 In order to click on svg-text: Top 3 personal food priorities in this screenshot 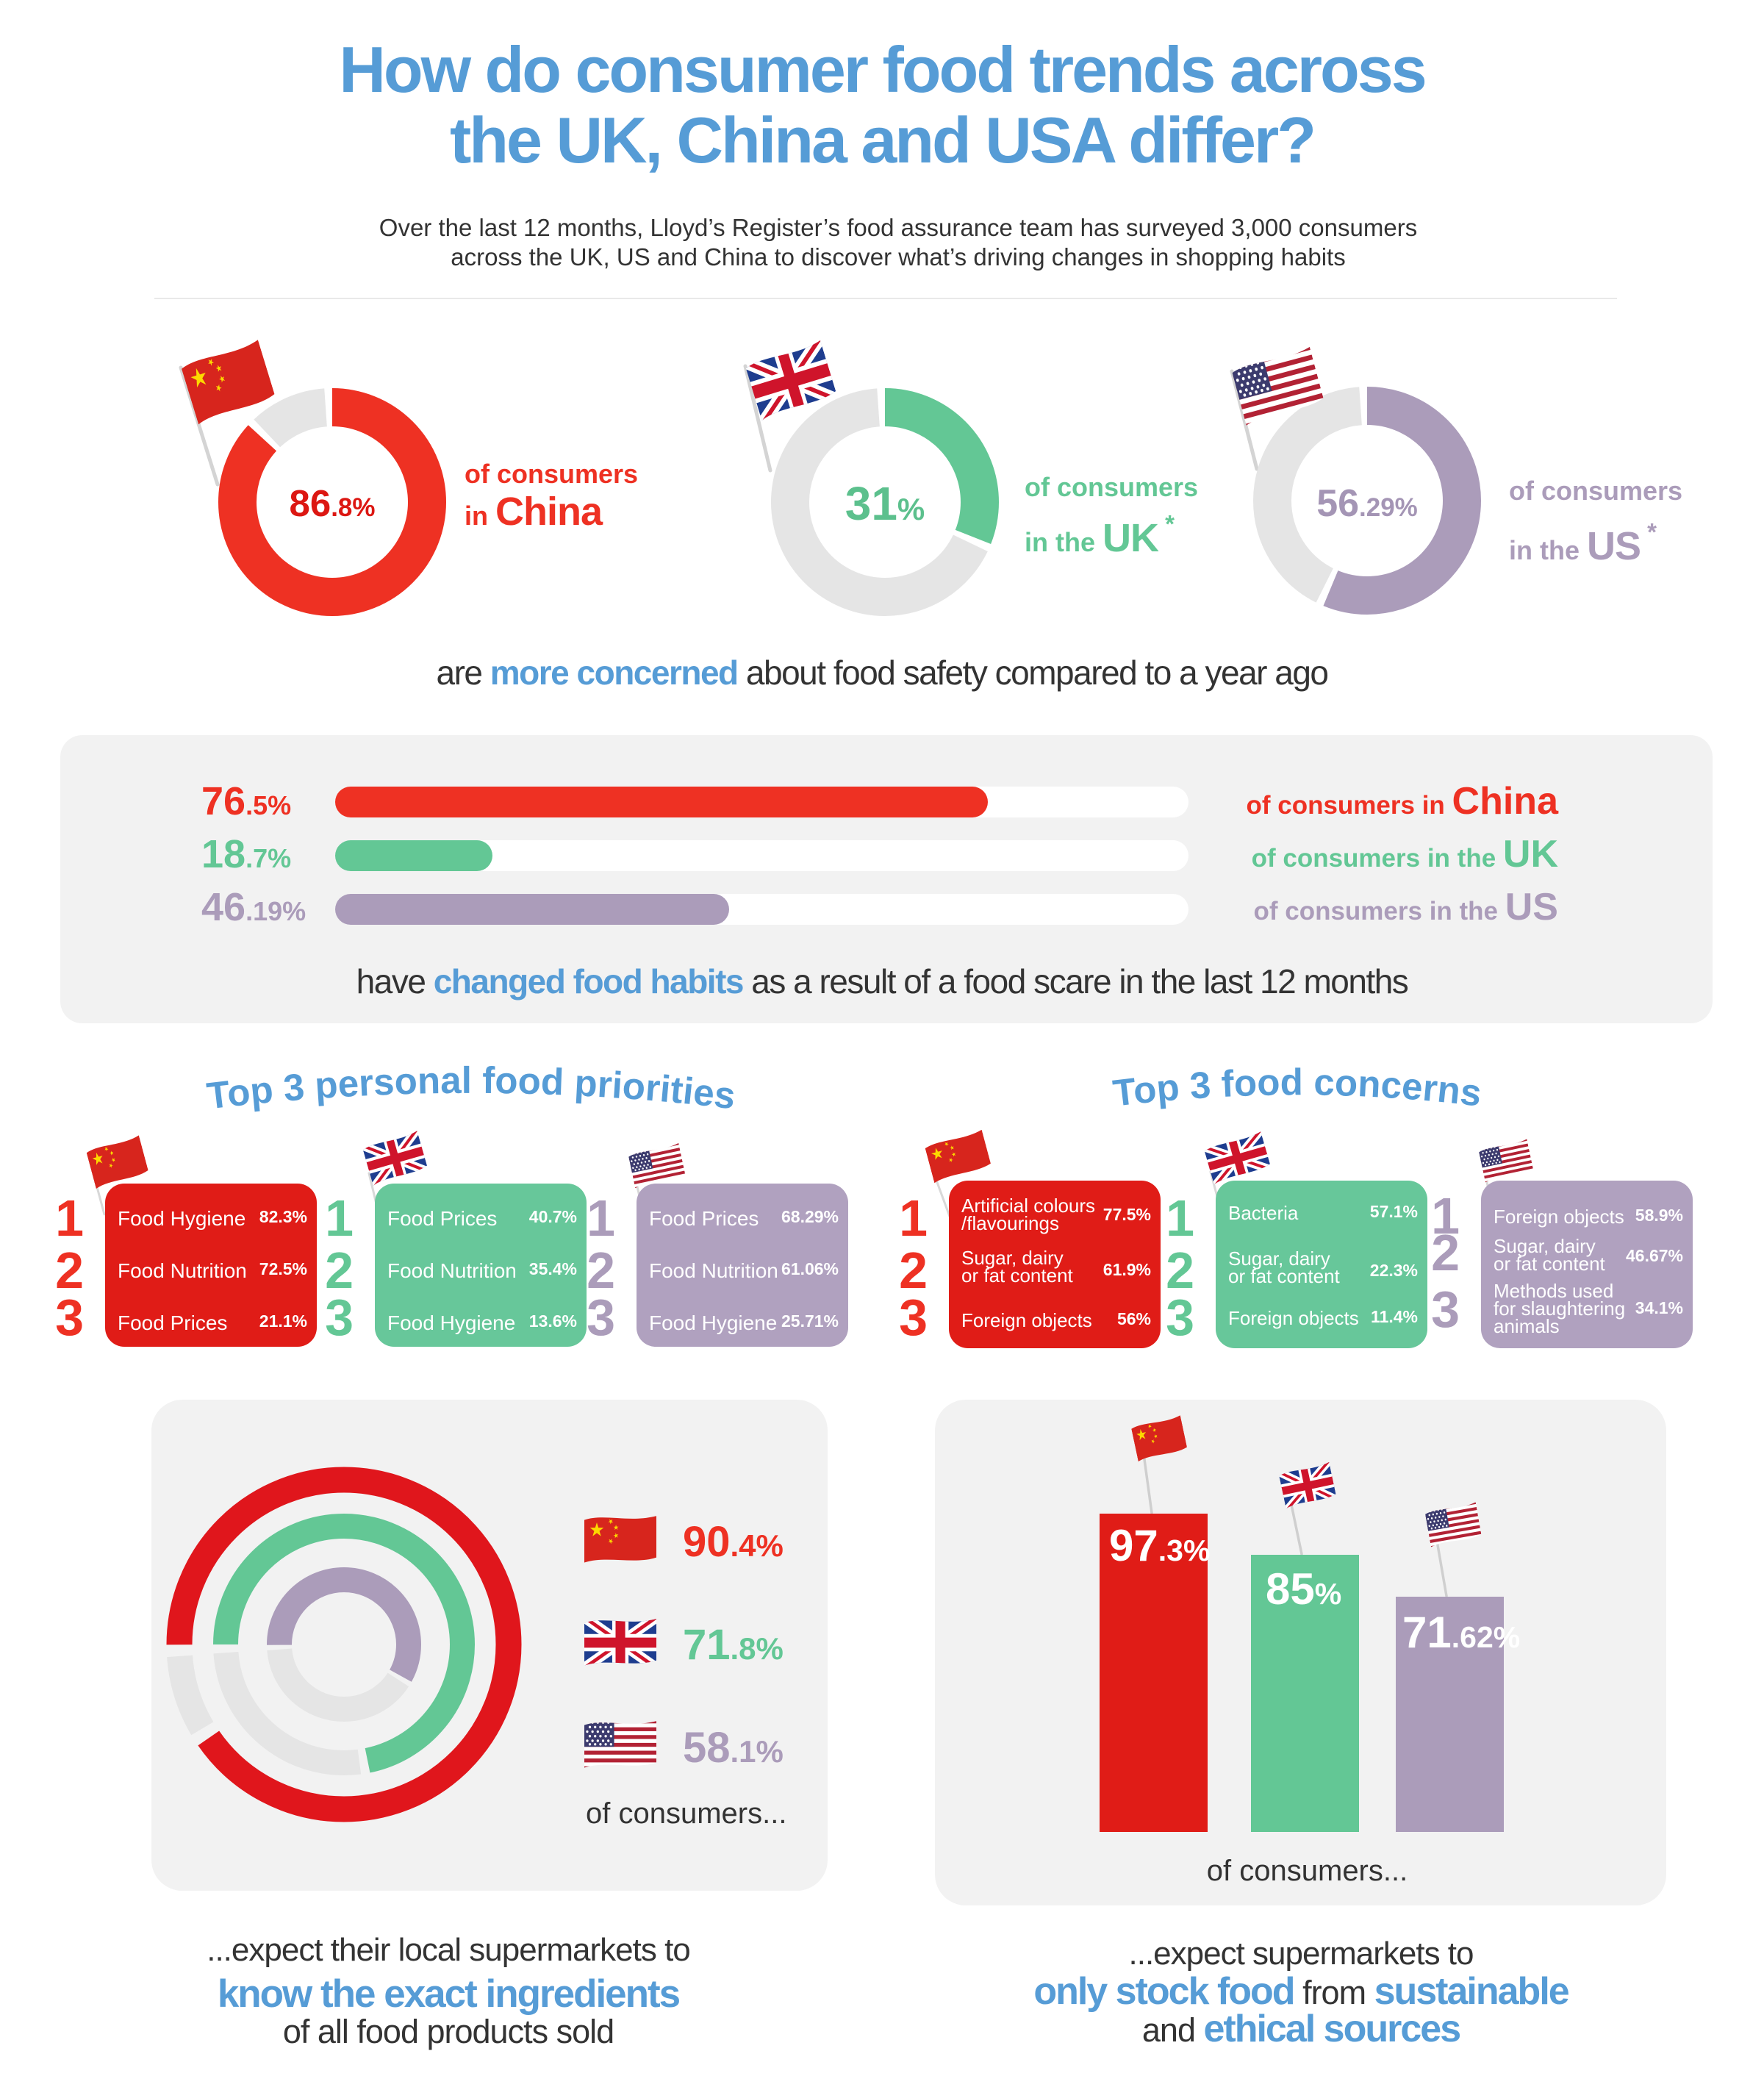, I will do `click(470, 1088)`.